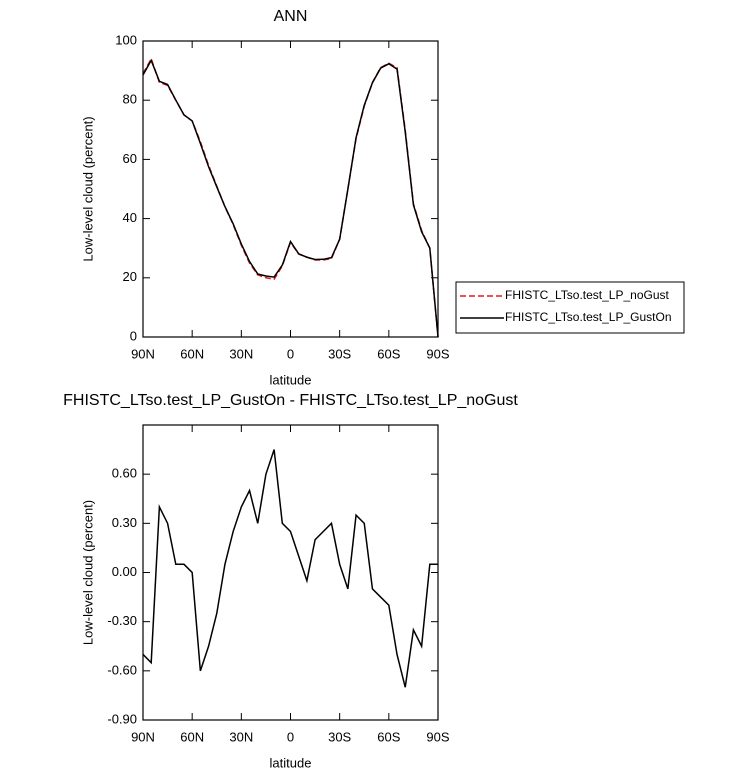 This screenshot has width=732, height=775. Describe the element at coordinates (588, 317) in the screenshot. I see `legend-label: FHISTC_LTso.test_LP_GustOn` at that location.